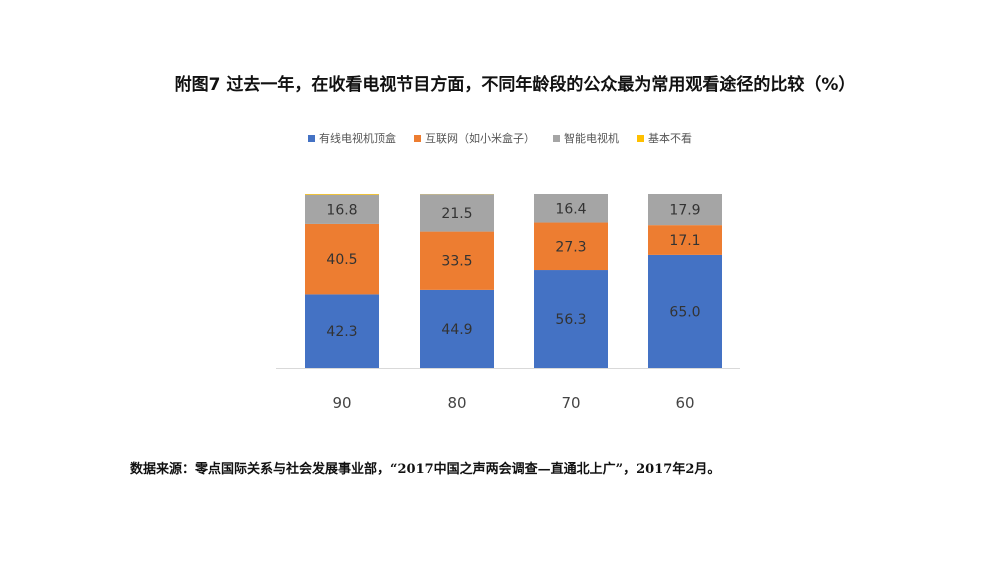 The image size is (1000, 562). I want to click on data-label-60-series-1: 17.1, so click(684, 241).